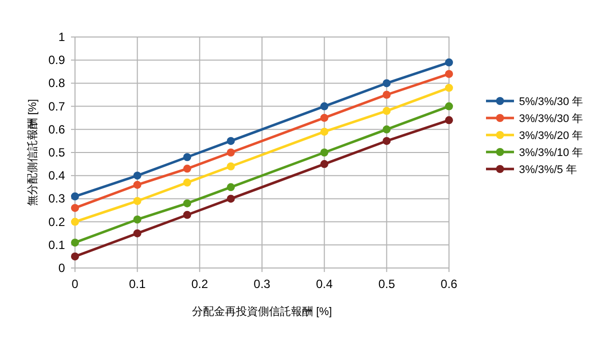 The height and width of the screenshot is (337, 600). I want to click on y-tick-label: 0.9, so click(57, 60).